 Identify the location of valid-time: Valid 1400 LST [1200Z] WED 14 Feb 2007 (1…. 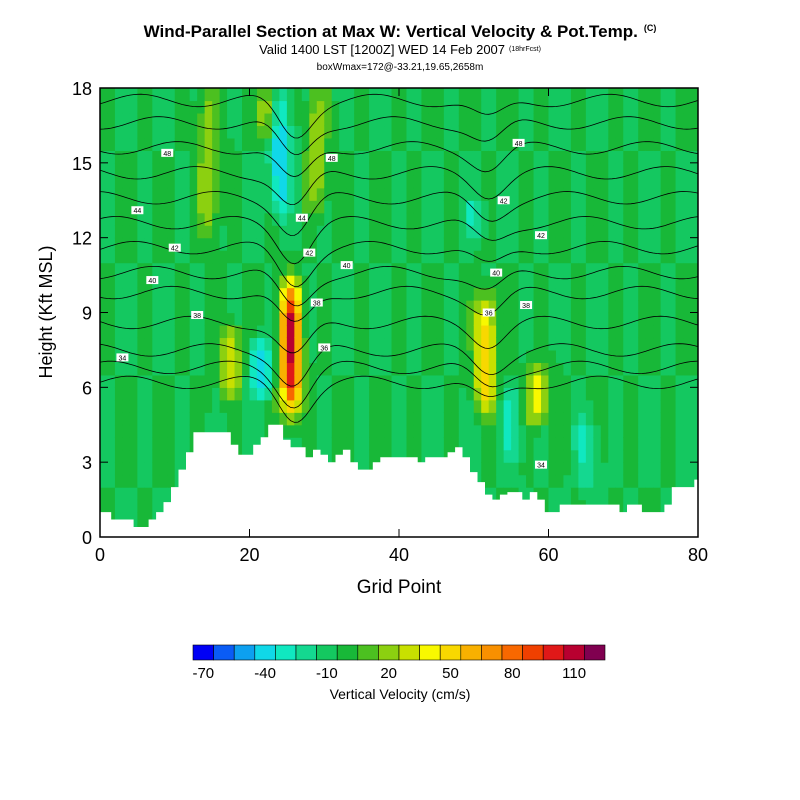
(400, 49).